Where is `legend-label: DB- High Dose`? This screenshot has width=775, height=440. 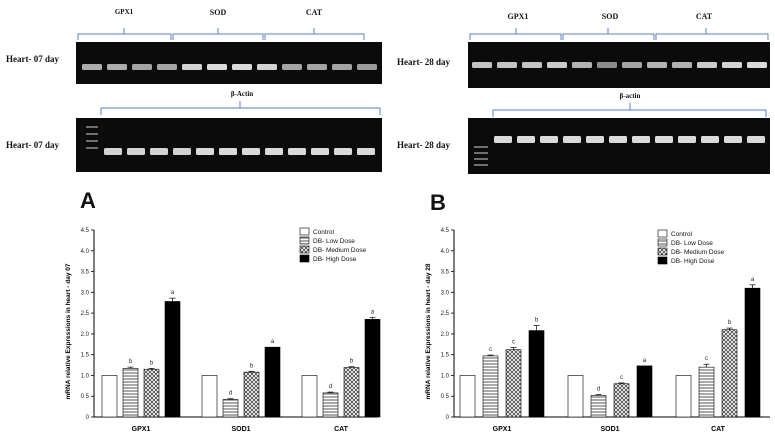 legend-label: DB- High Dose is located at coordinates (335, 259).